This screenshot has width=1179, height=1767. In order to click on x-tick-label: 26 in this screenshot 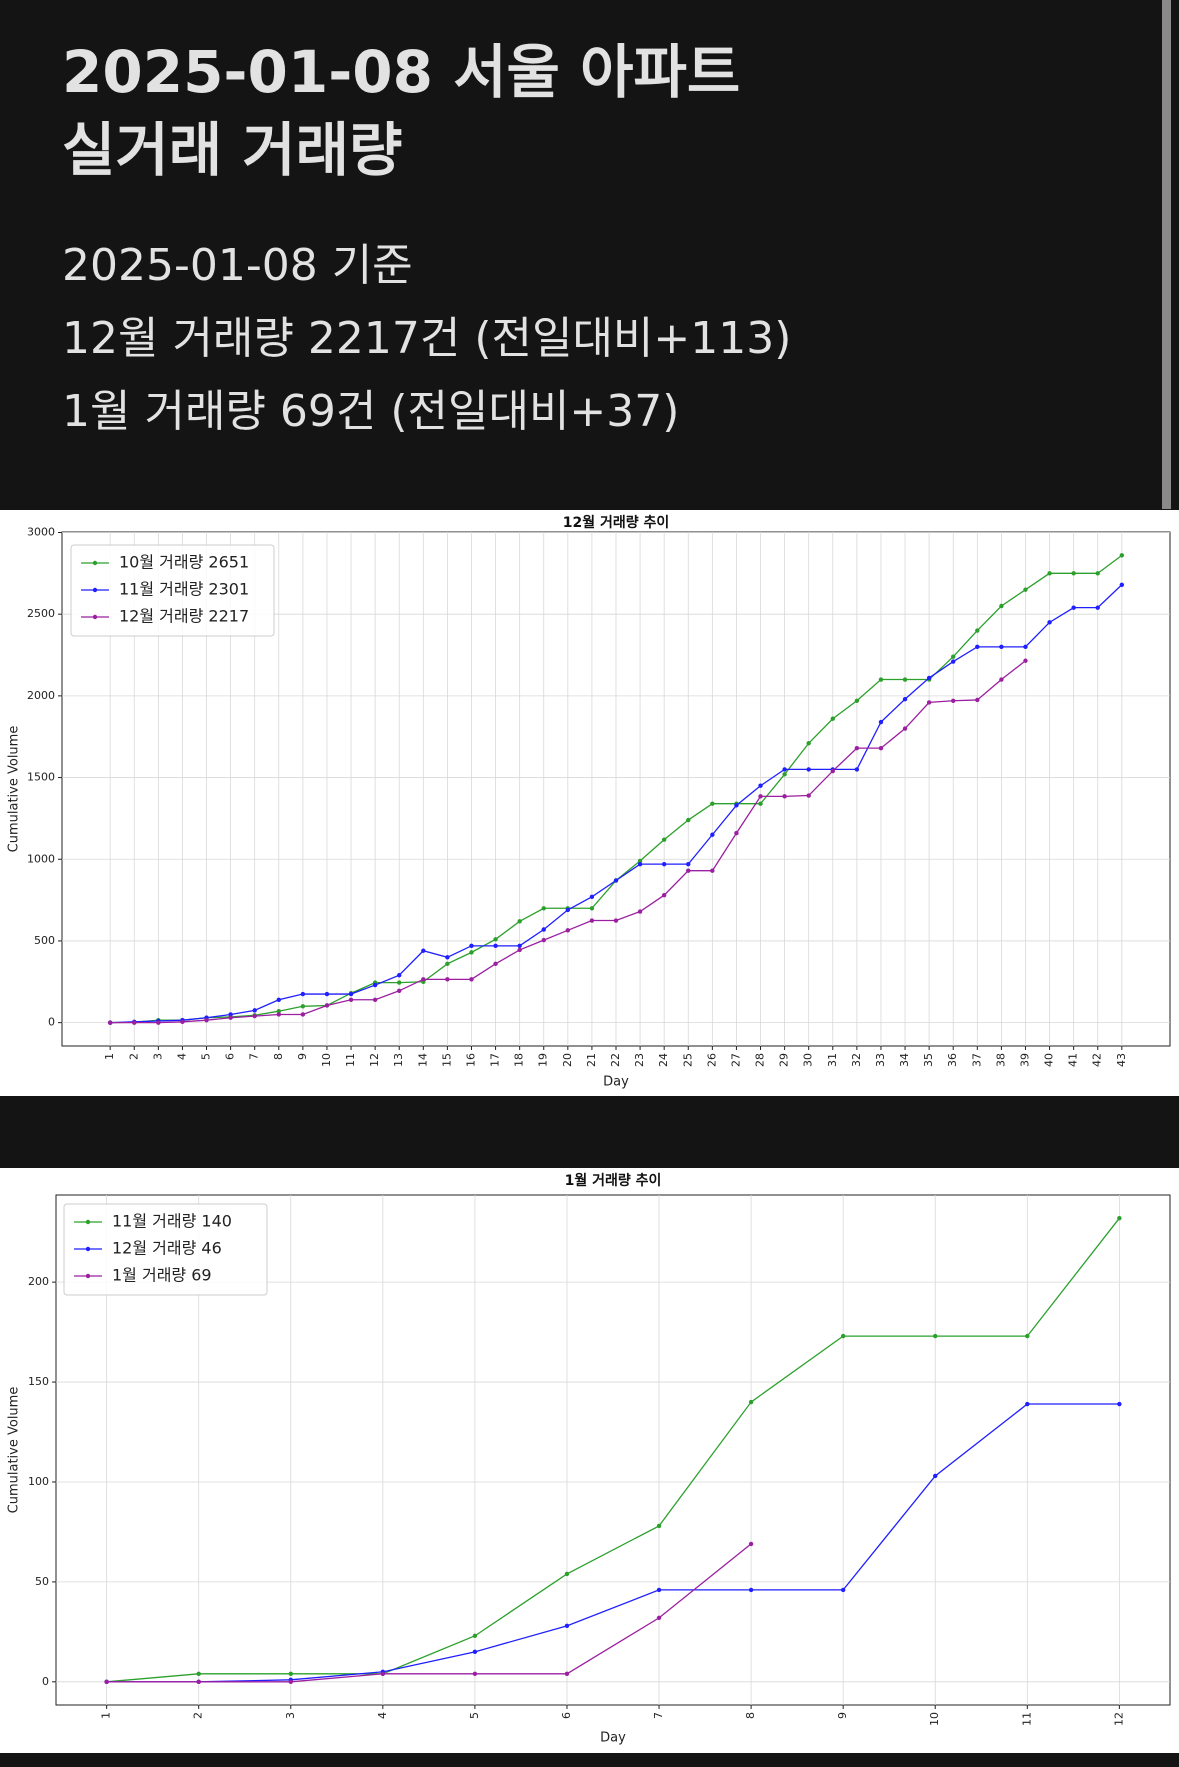, I will do `click(711, 1060)`.